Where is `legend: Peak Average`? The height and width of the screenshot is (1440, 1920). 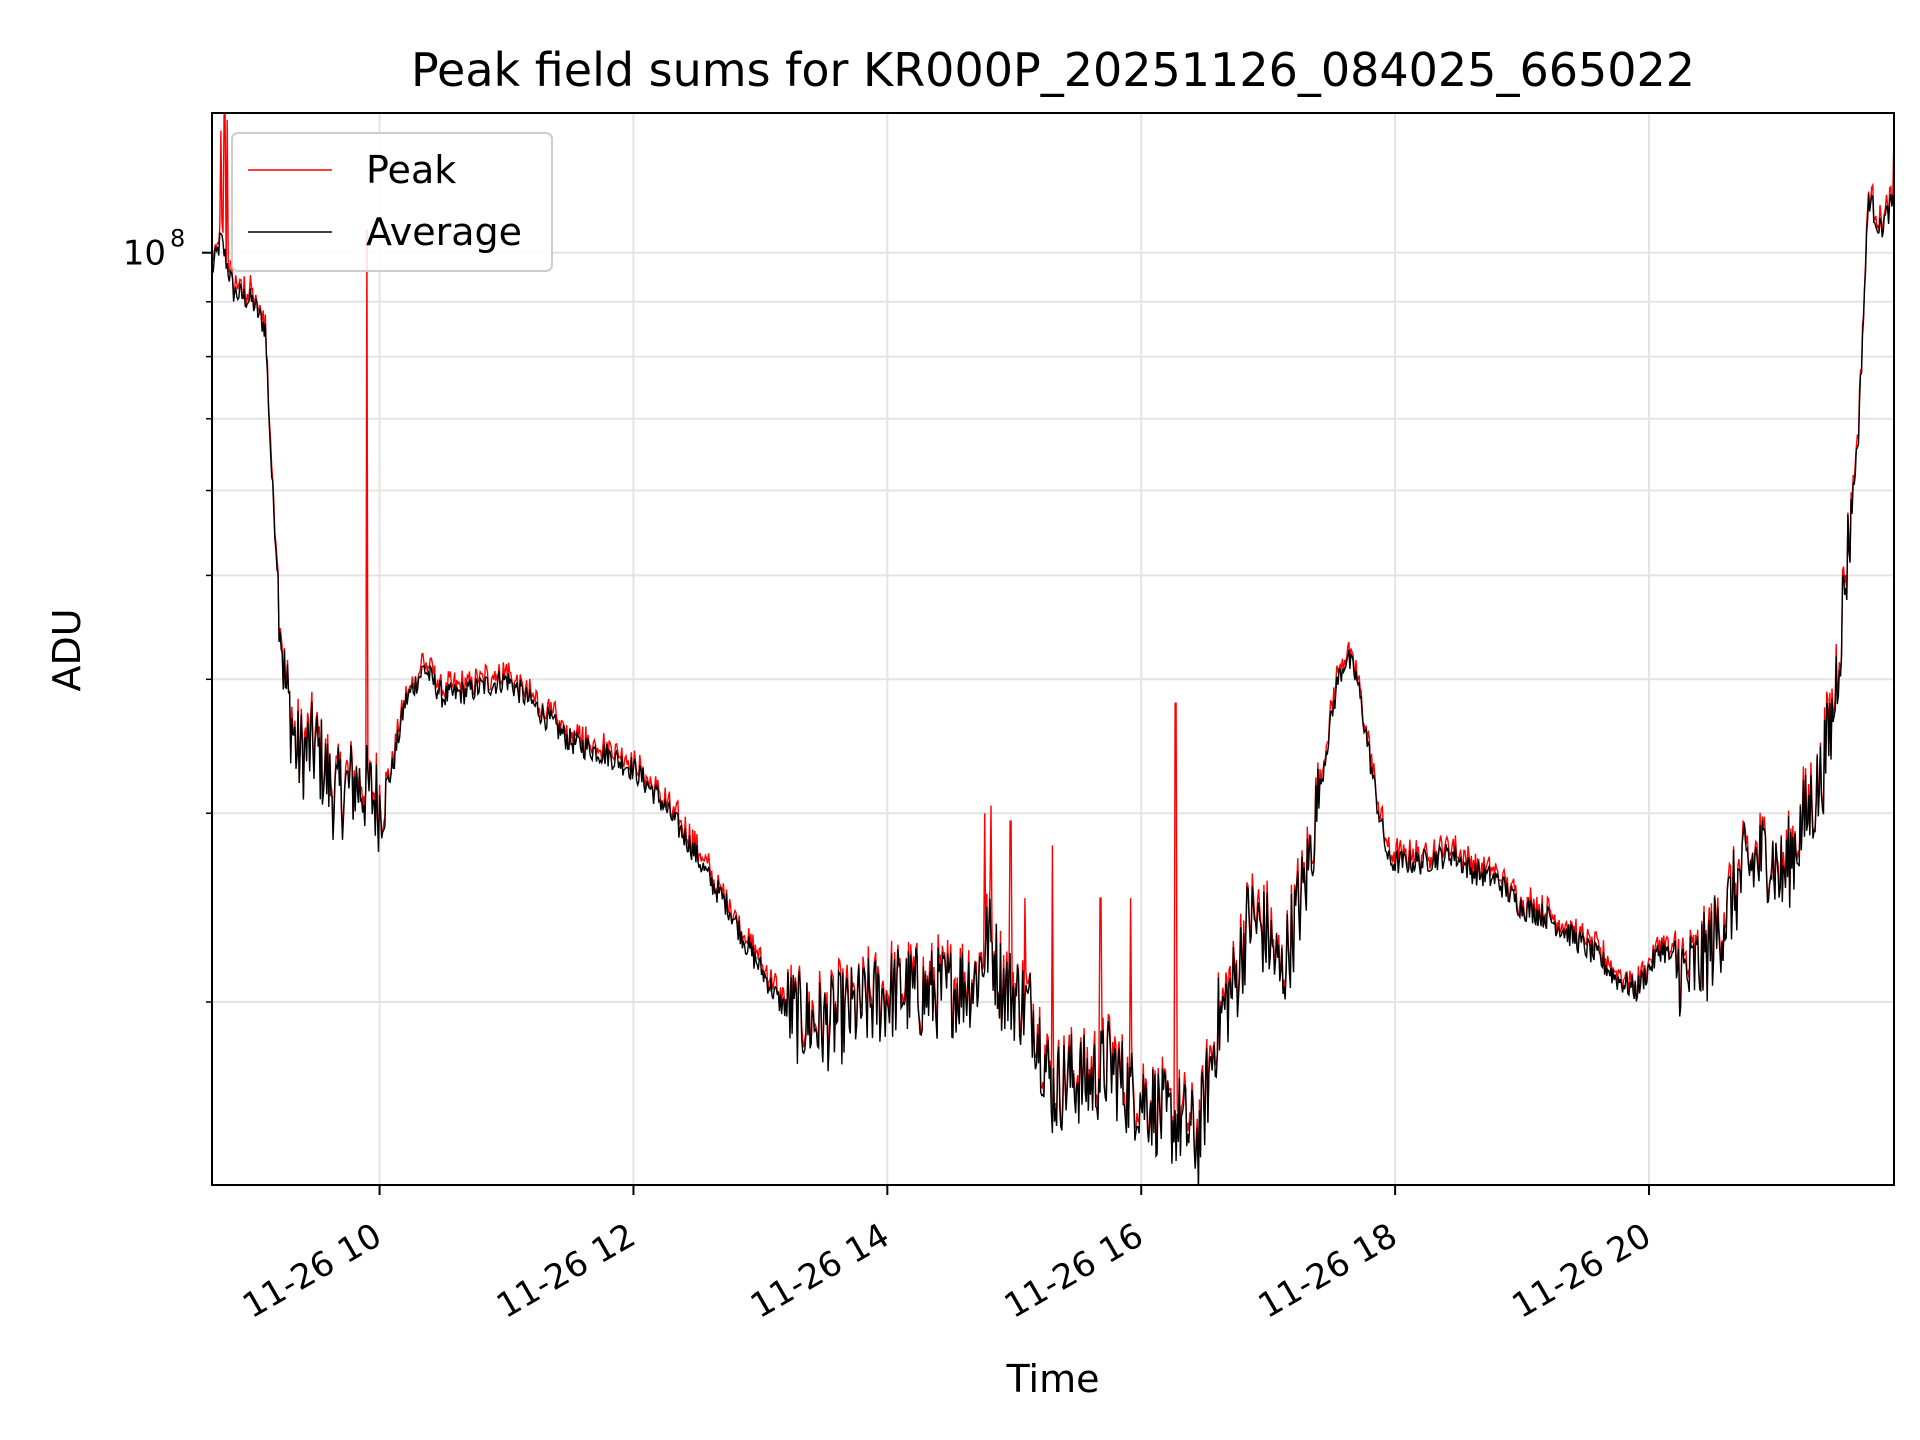 legend: Peak Average is located at coordinates (392, 202).